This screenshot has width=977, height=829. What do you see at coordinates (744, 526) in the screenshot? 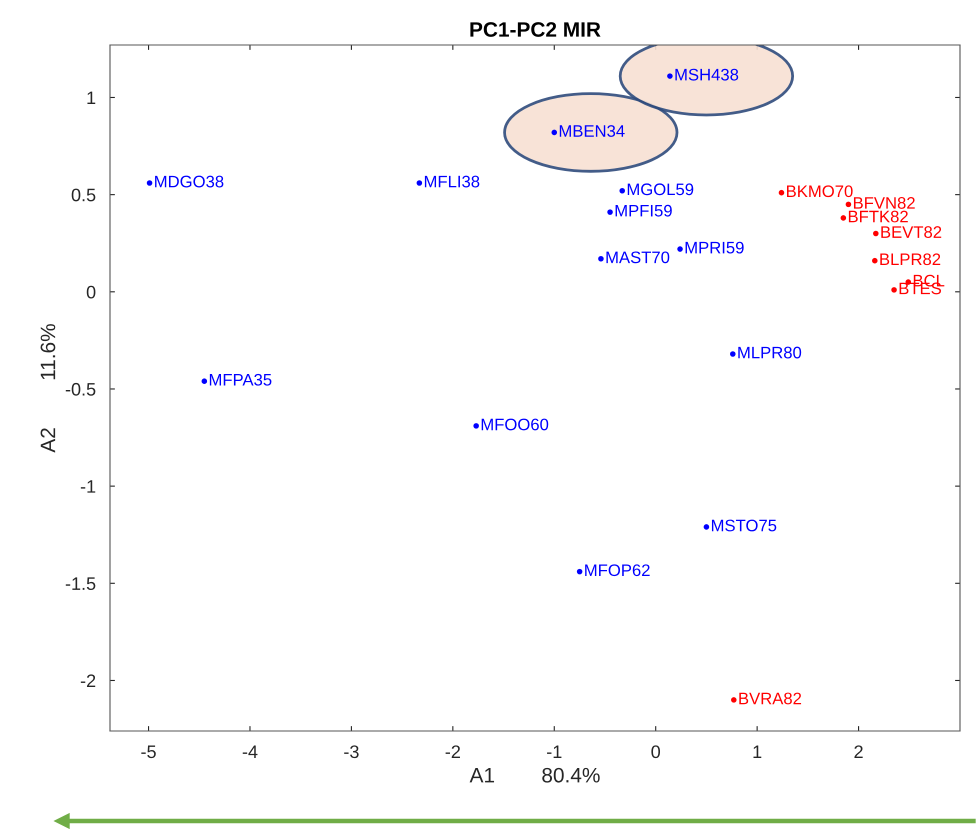
I see `data-label: MSTO75` at bounding box center [744, 526].